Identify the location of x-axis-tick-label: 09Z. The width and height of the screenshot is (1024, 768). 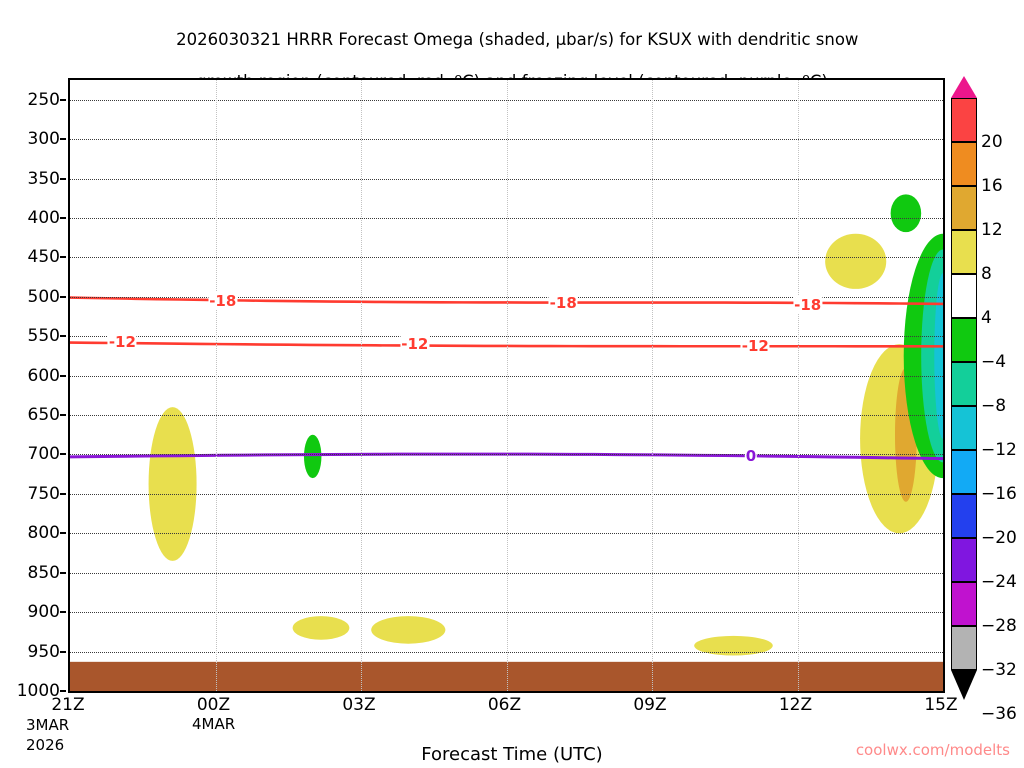
(650, 705).